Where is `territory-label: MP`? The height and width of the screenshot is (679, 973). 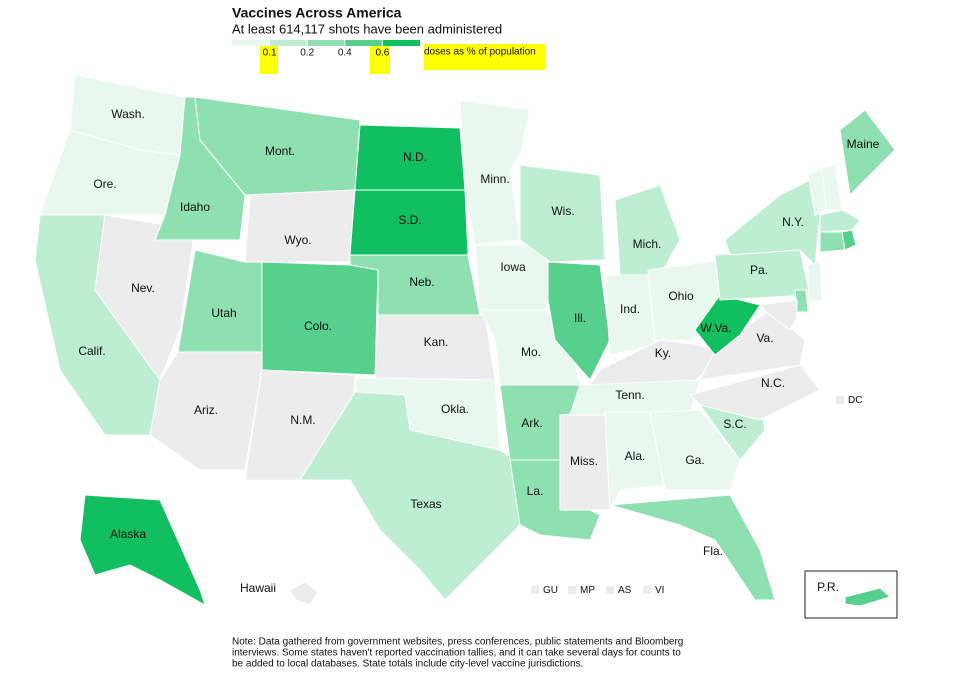
territory-label: MP is located at coordinates (587, 590).